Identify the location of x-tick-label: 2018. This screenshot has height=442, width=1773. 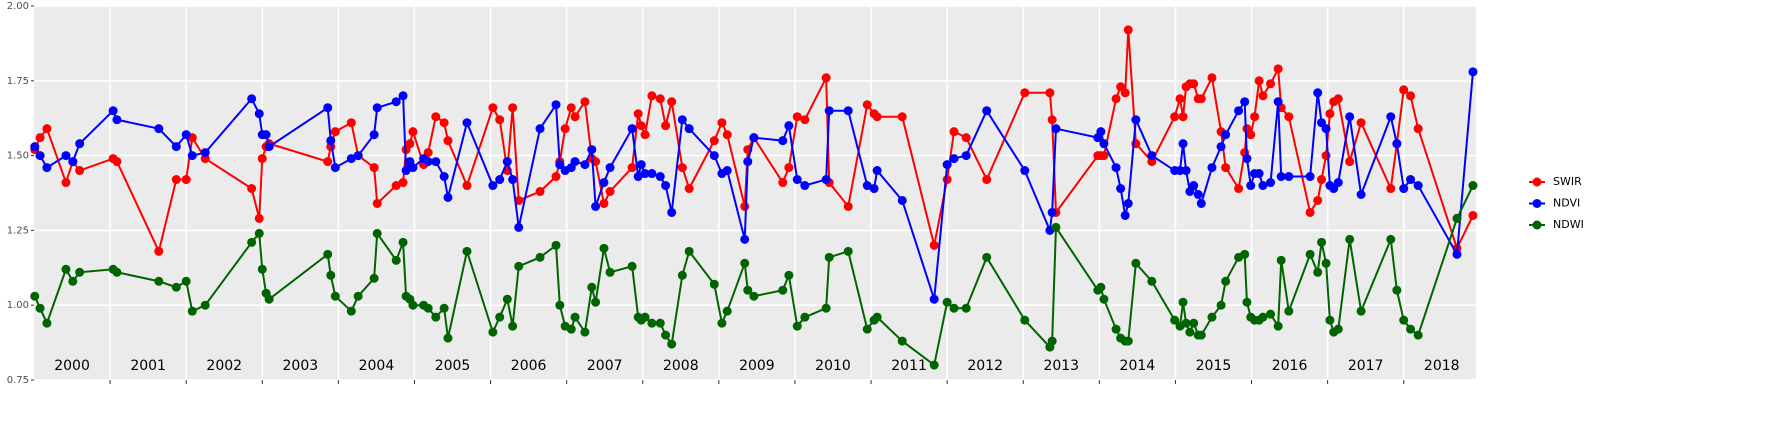
(1442, 366).